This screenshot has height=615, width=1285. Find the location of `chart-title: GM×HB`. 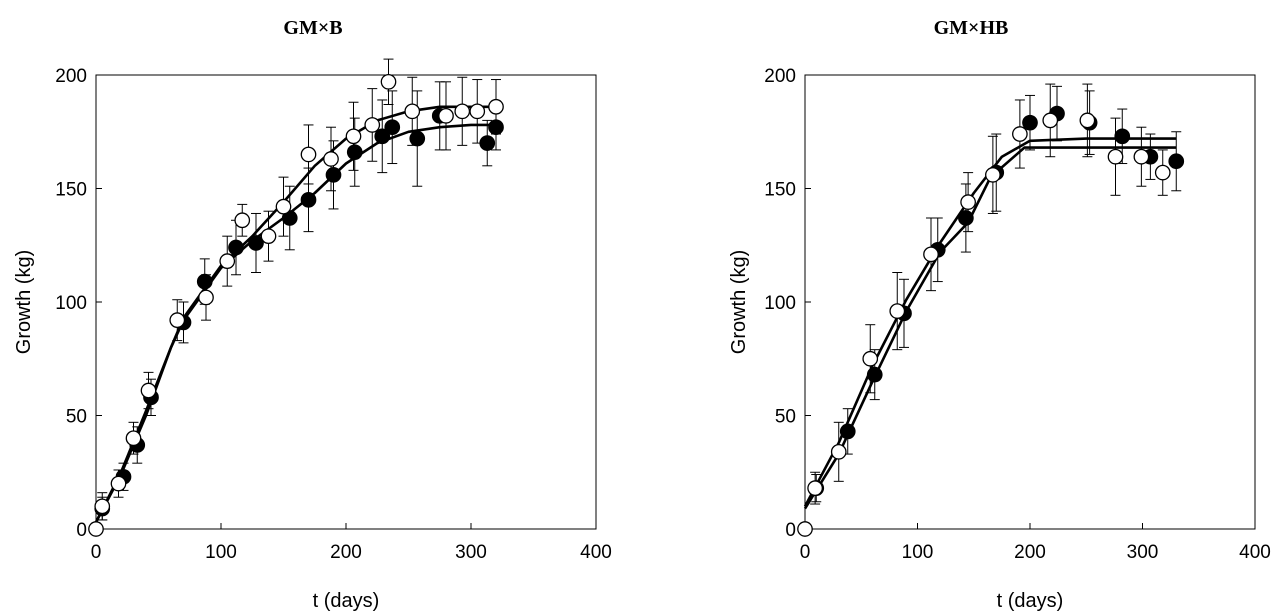

chart-title: GM×HB is located at coordinates (971, 28).